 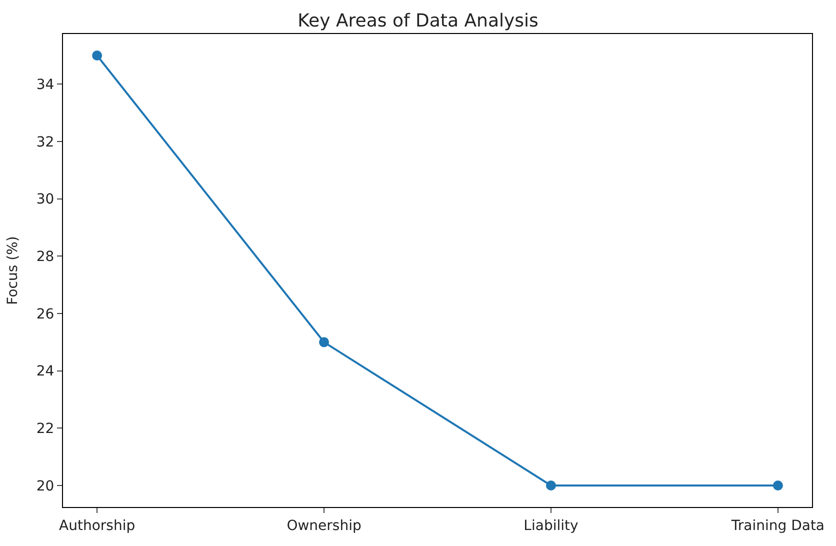 I want to click on x-tick-label: Ownership, so click(x=324, y=526).